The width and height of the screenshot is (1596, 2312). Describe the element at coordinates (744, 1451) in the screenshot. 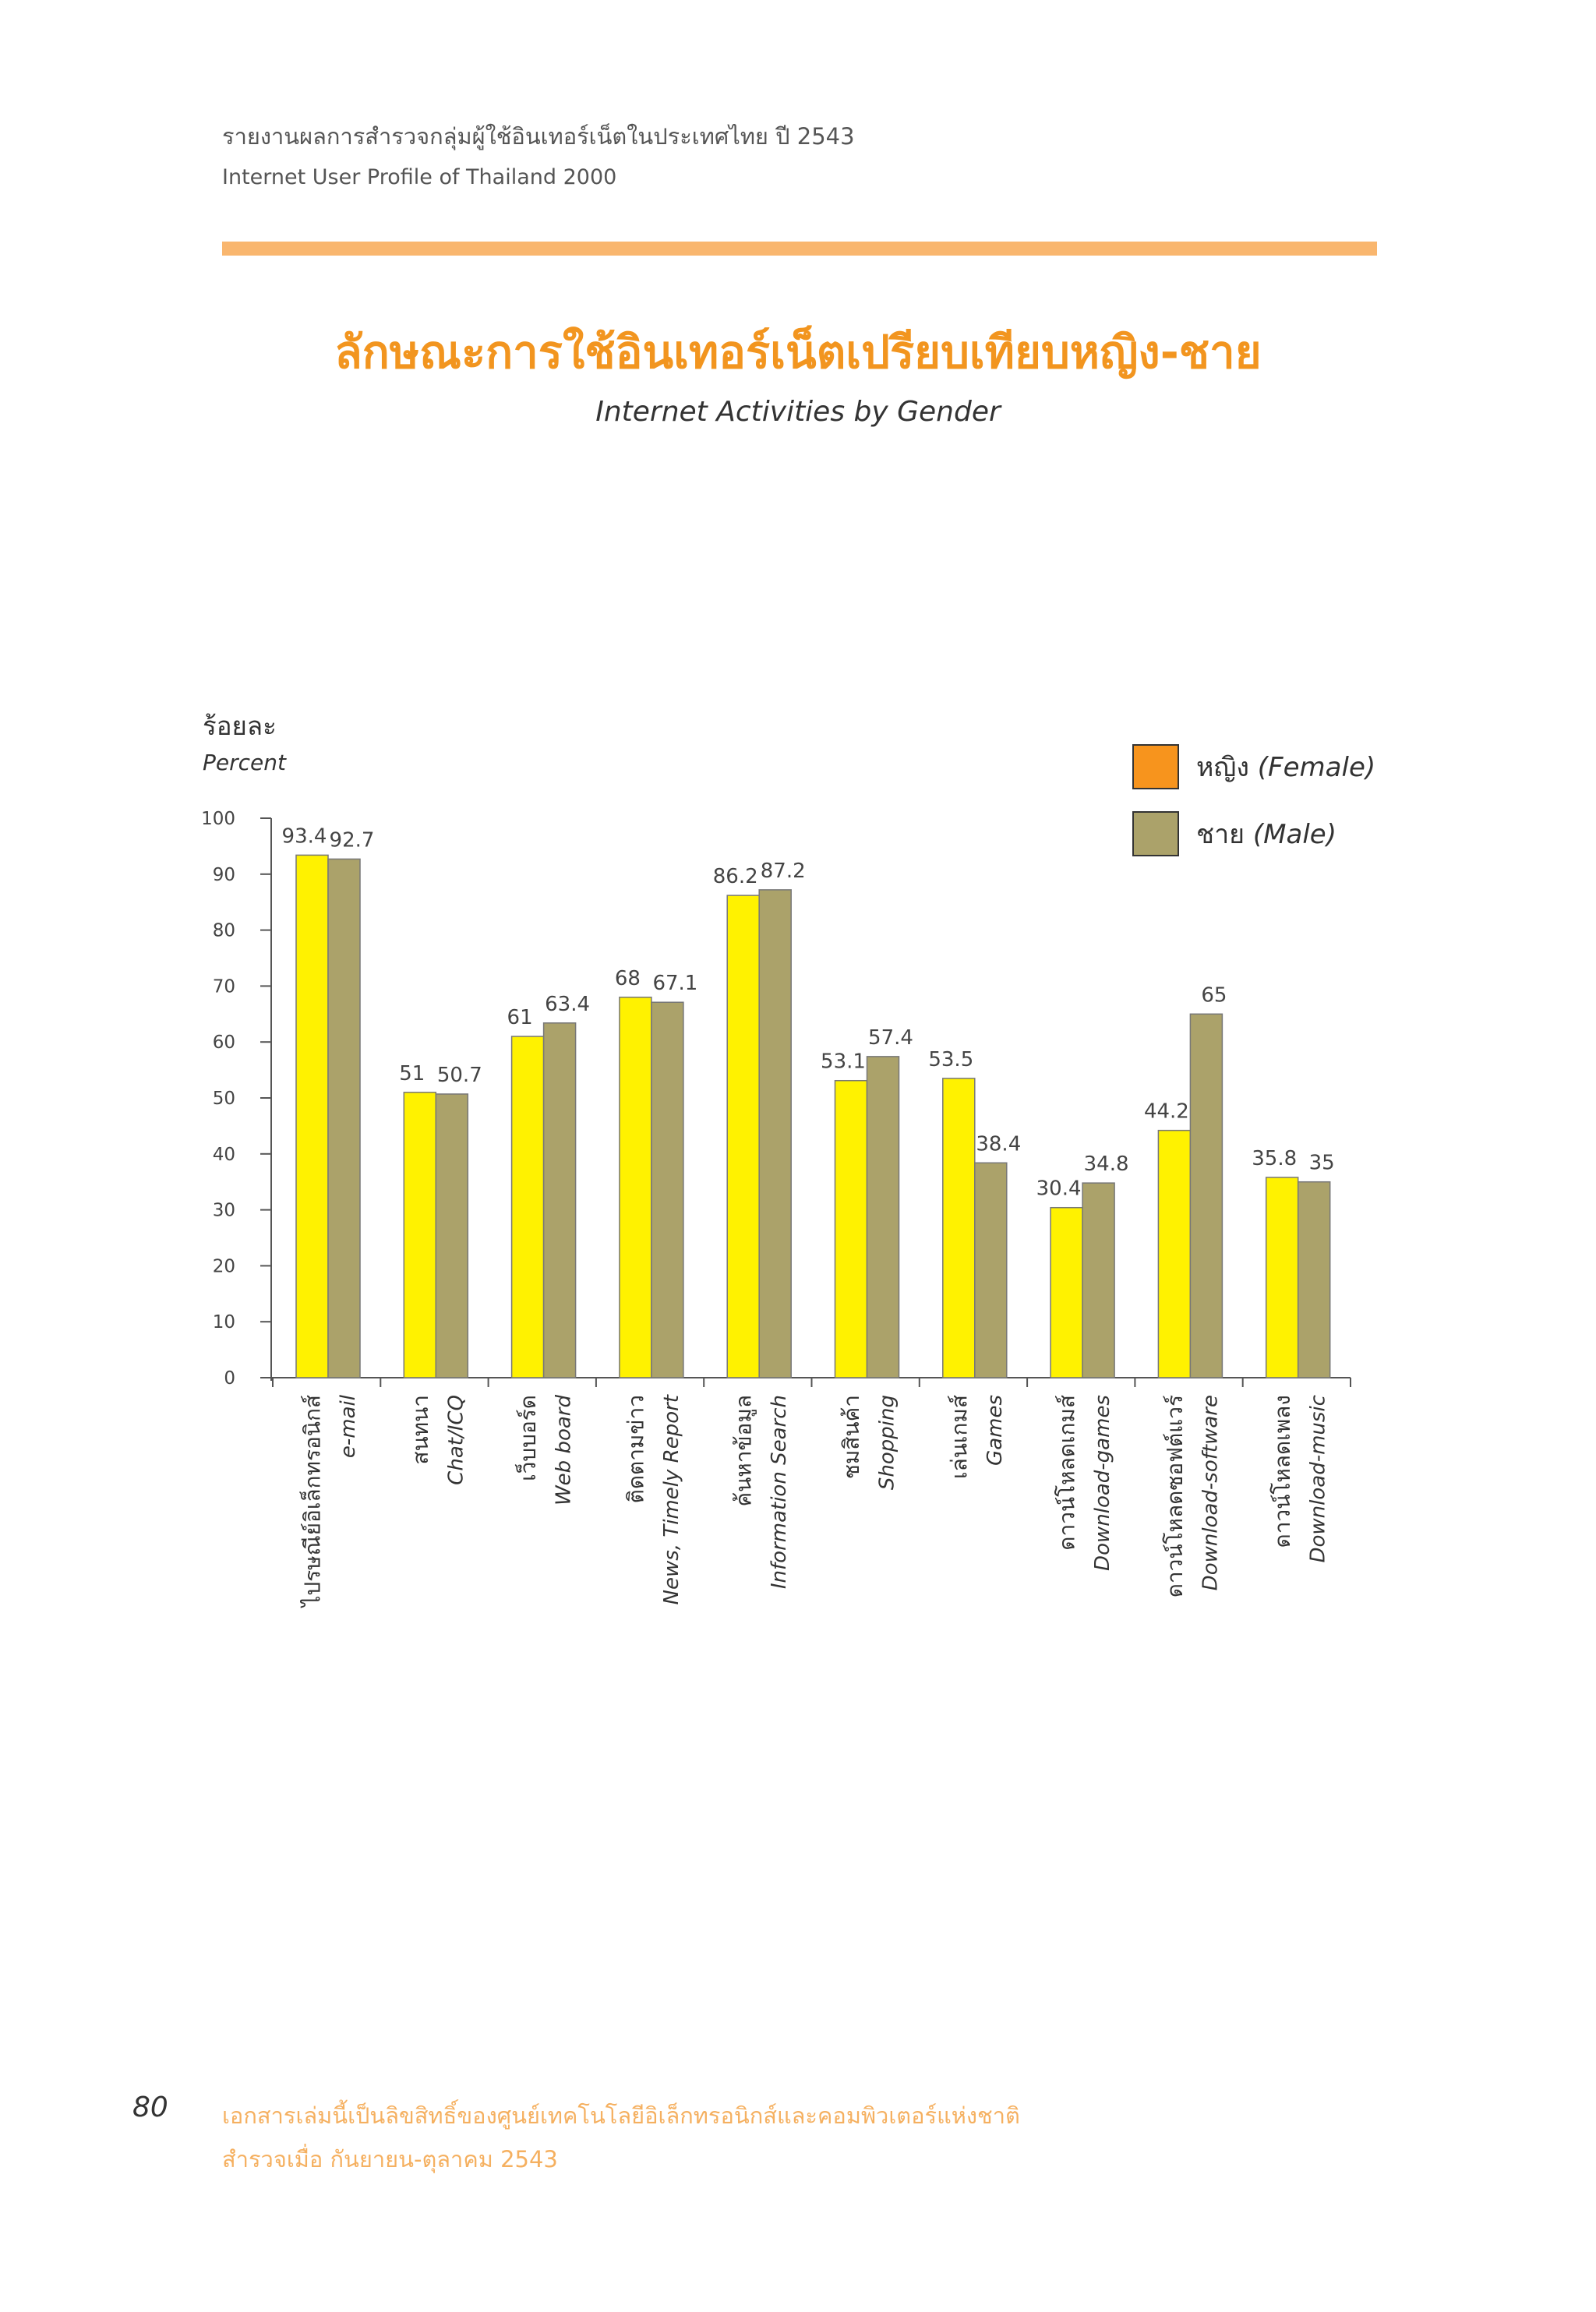

I see `x-category-label-th: ค้นหาข้อมูล` at that location.